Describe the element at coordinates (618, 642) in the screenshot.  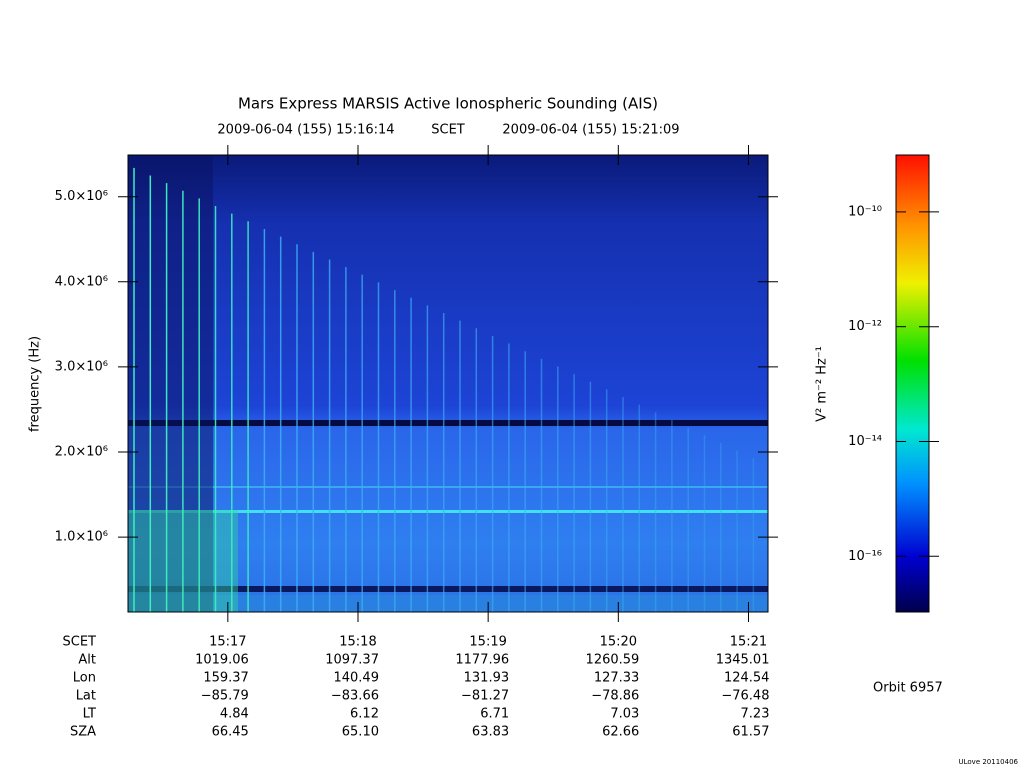
I see `x-tick-label: 15:20` at that location.